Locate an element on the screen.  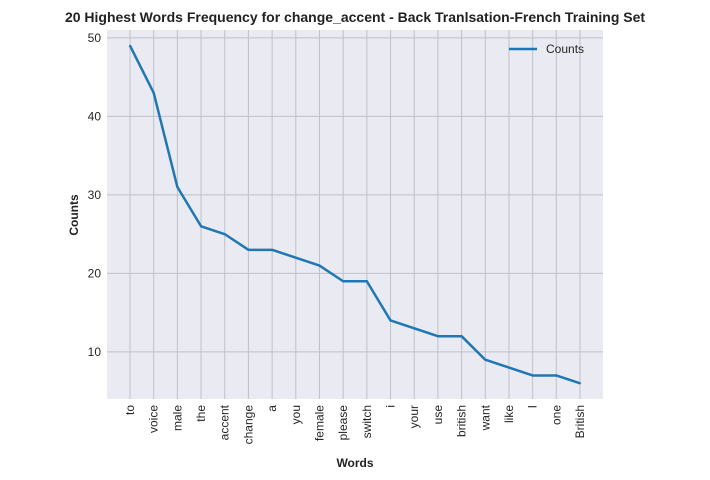
x-tick-label: a is located at coordinates (272, 408).